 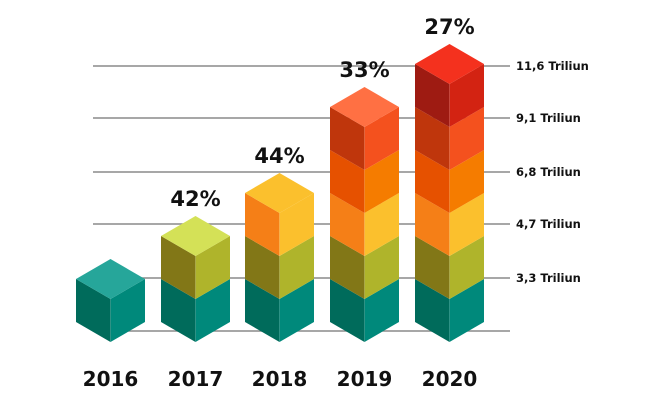 I want to click on y-tick-label: 4,7 Triliun, so click(x=548, y=224).